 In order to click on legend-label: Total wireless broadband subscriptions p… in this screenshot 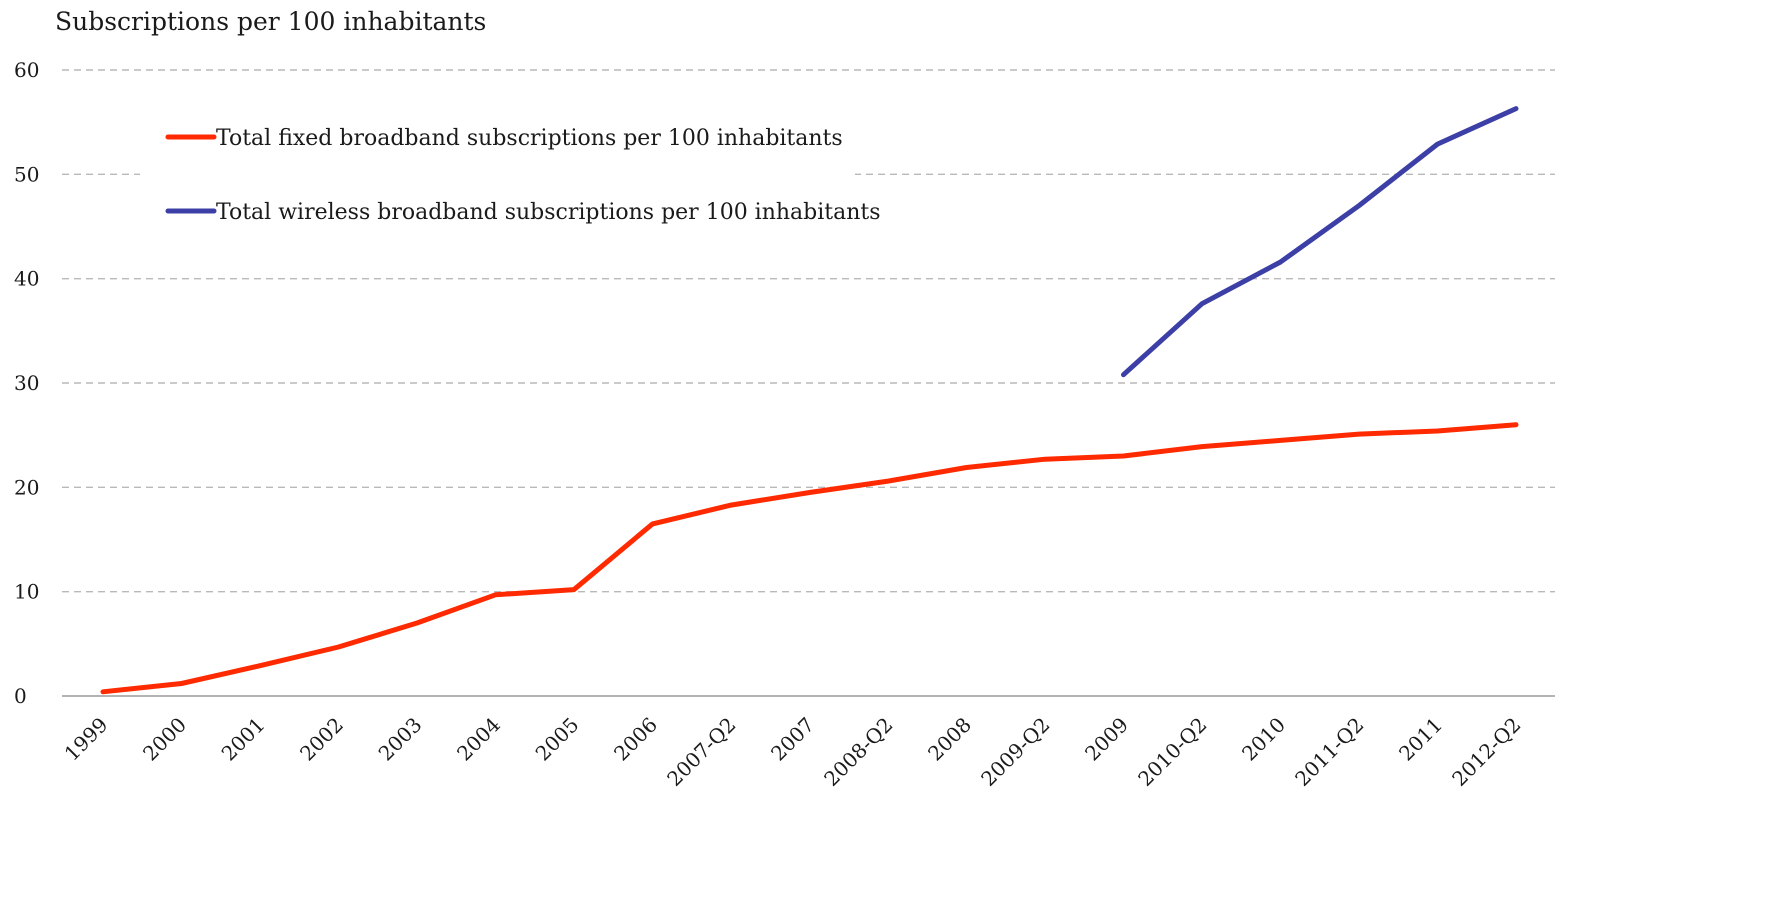, I will do `click(548, 212)`.